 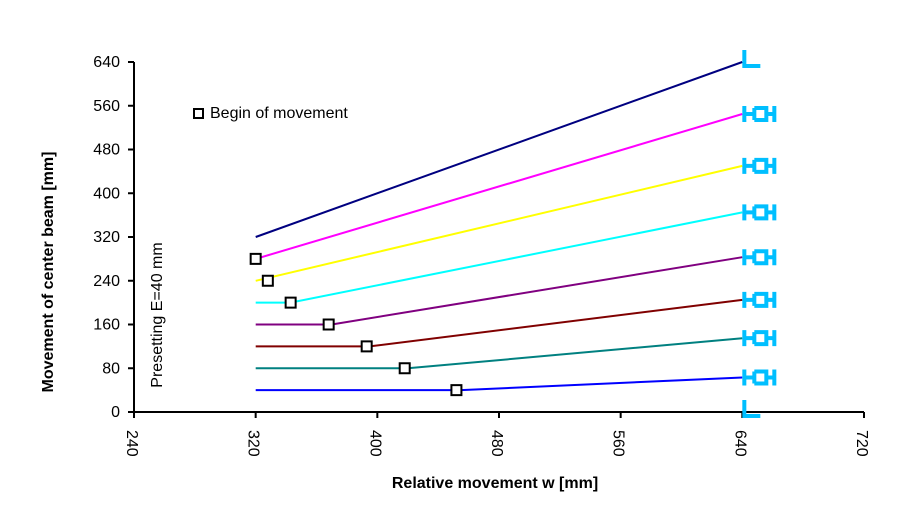 I want to click on x-tick-label: 400, so click(x=374, y=443).